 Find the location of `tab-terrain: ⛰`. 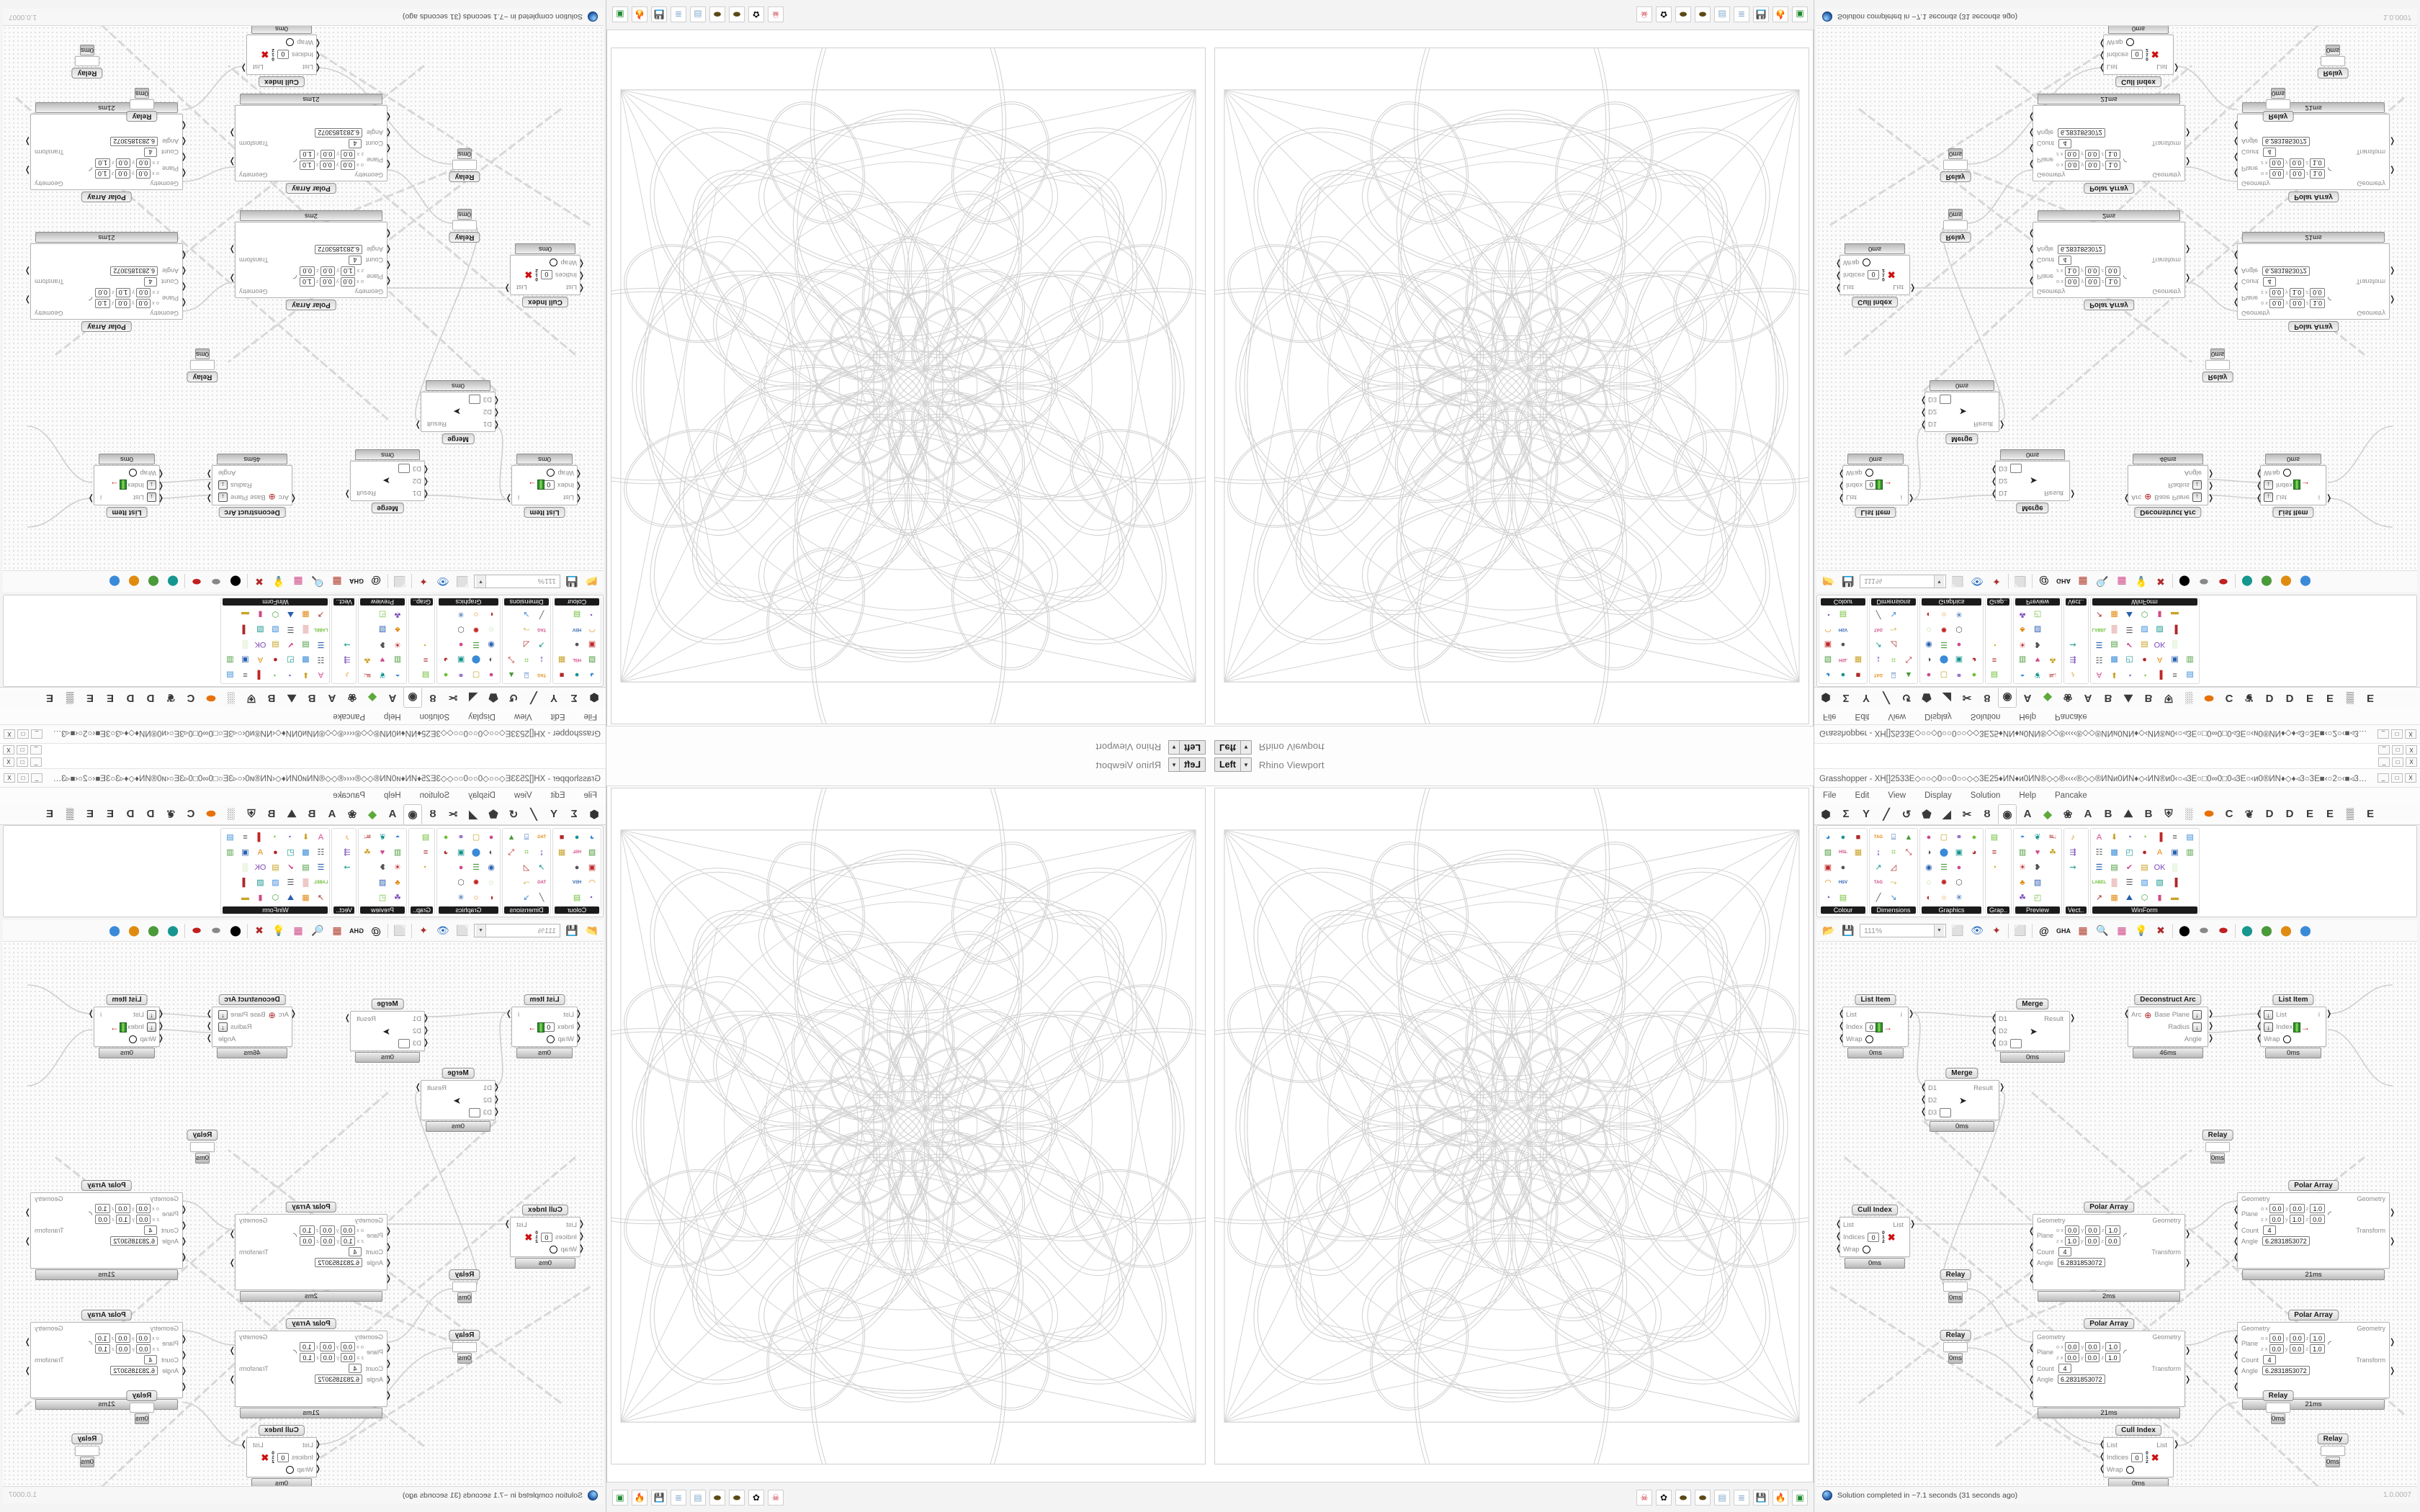

tab-terrain: ⛰ is located at coordinates (2128, 814).